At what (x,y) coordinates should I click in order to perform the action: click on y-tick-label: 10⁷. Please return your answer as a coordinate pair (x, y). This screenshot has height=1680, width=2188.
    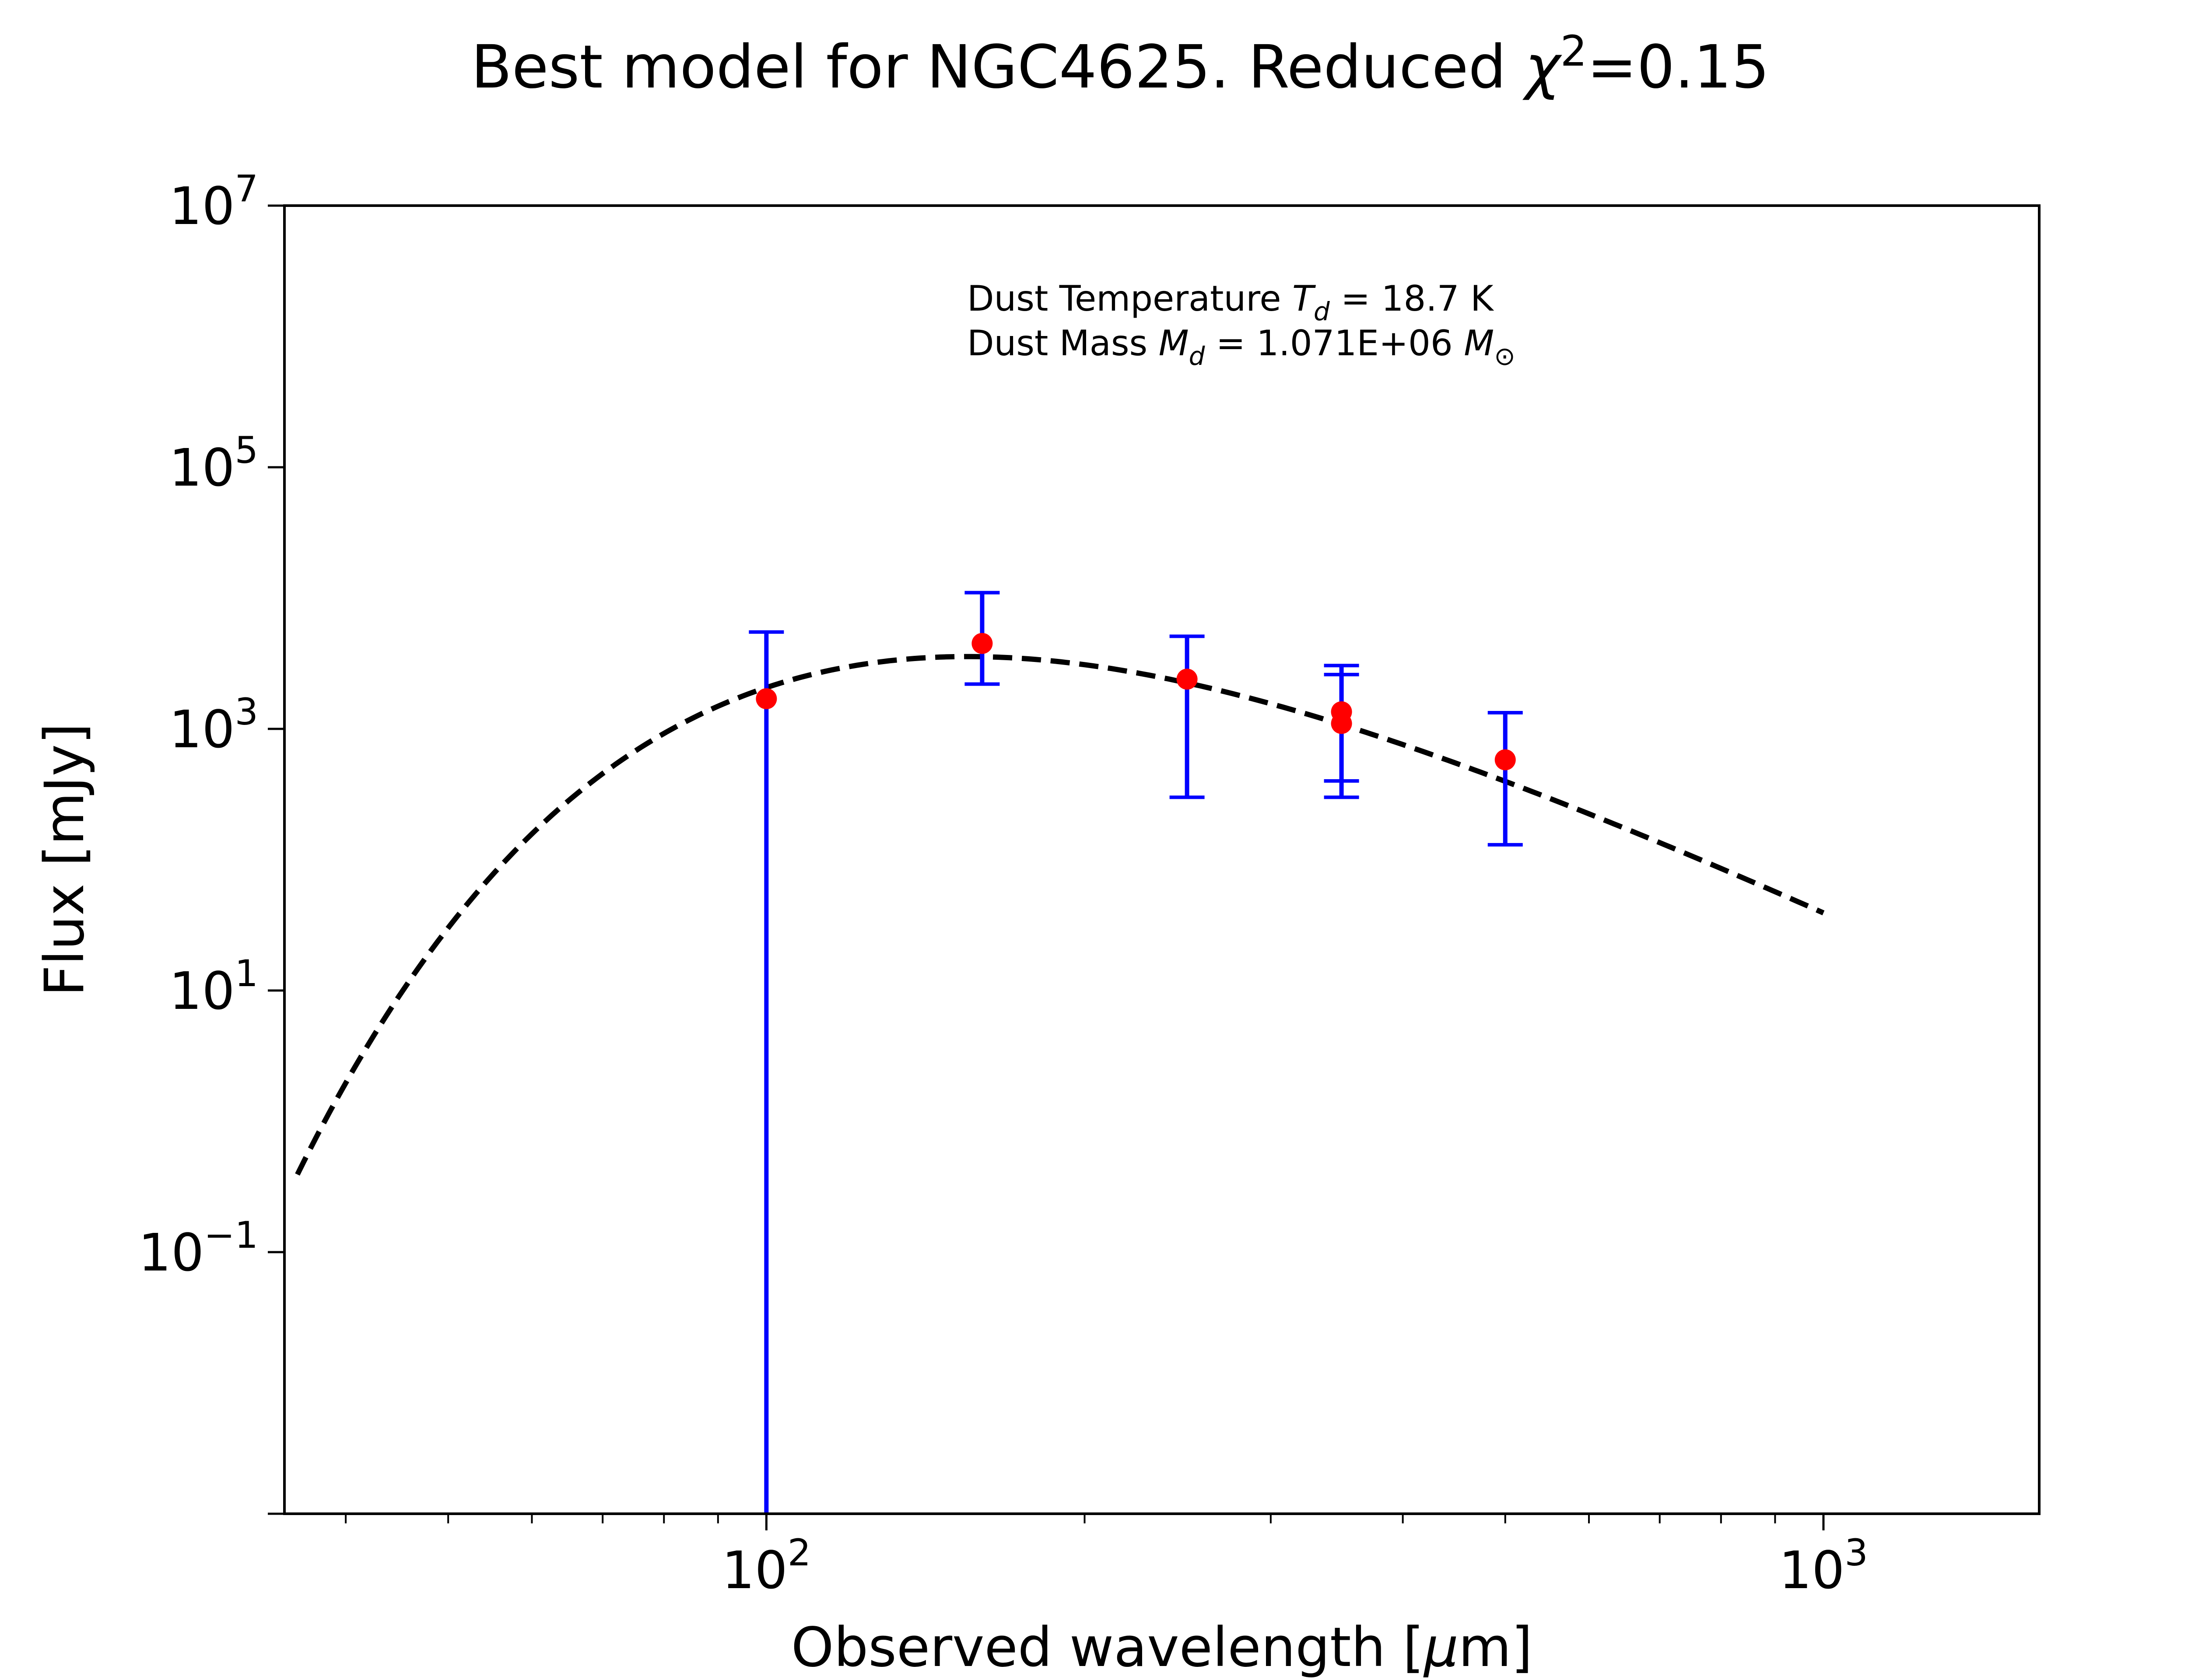
    Looking at the image, I should click on (214, 201).